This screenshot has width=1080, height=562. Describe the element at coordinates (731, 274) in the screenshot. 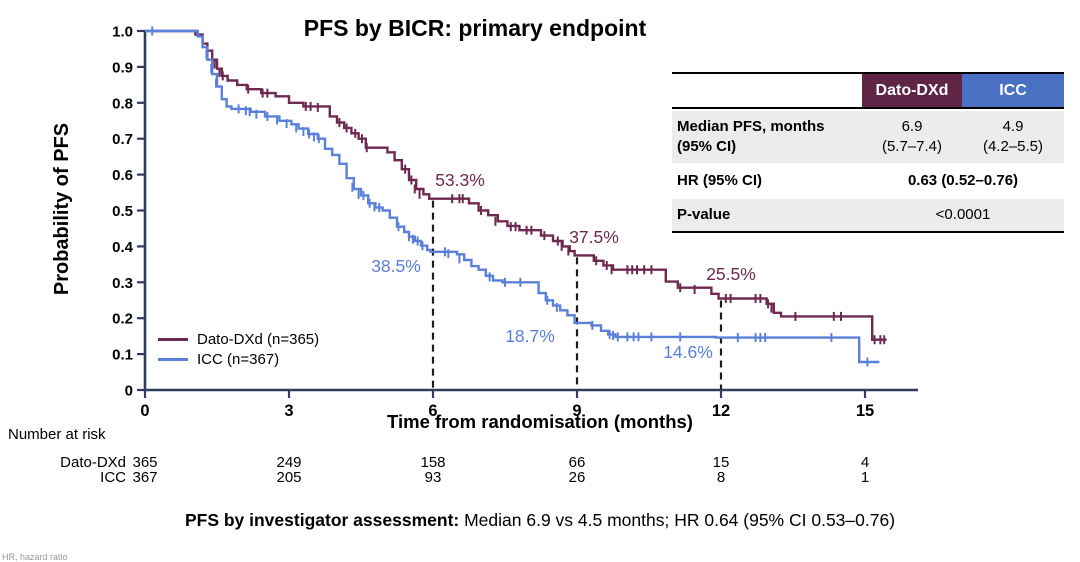

I see `landmark-label-25.5%: 25.5%` at that location.